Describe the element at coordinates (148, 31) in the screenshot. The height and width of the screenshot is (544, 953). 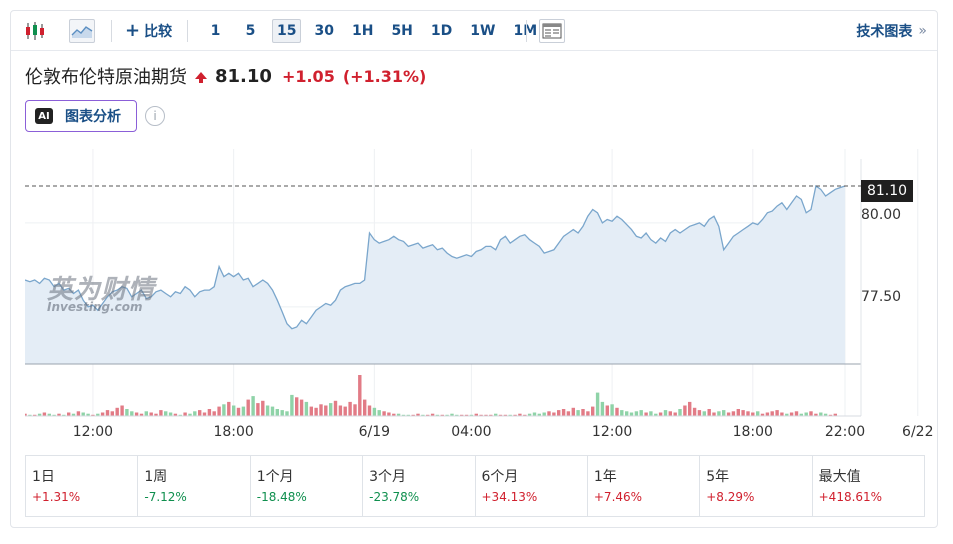
I see `compare-button: + 比较` at that location.